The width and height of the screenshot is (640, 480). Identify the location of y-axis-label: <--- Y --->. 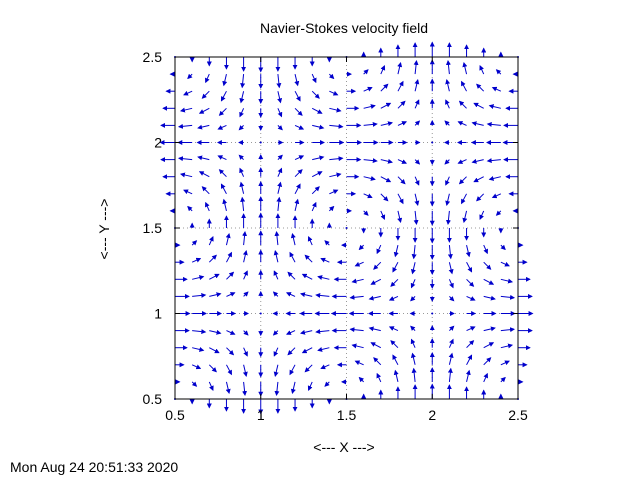
(104, 229).